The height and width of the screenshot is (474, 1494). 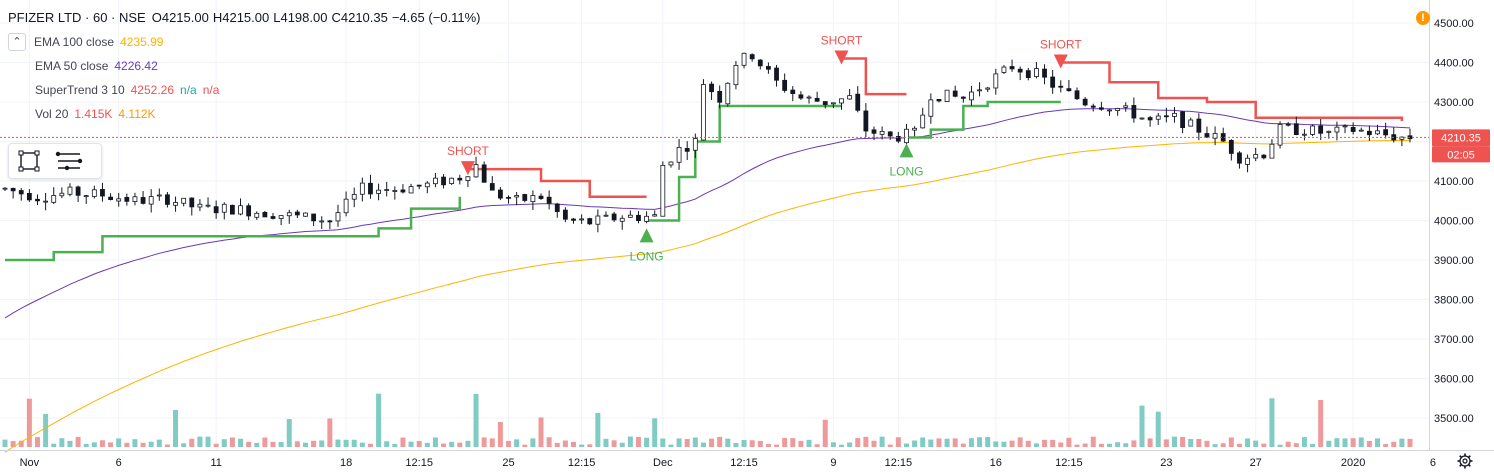 What do you see at coordinates (906, 150) in the screenshot?
I see `long-signal-arrow` at bounding box center [906, 150].